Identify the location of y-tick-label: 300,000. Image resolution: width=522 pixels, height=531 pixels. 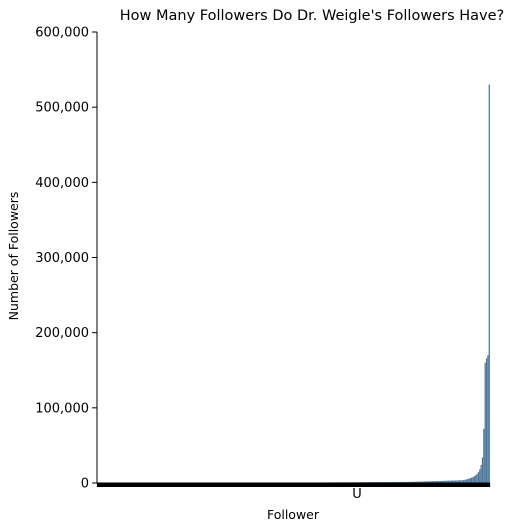
(62, 258).